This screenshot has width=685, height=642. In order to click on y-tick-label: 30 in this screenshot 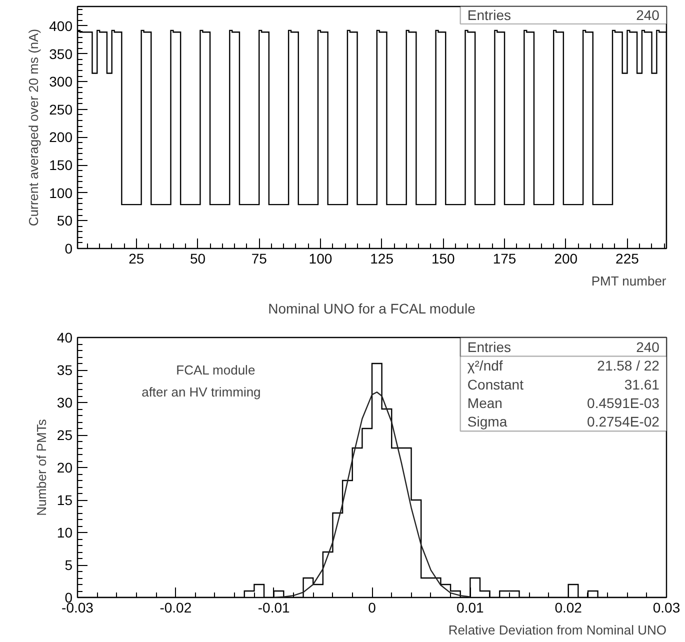, I will do `click(64, 402)`.